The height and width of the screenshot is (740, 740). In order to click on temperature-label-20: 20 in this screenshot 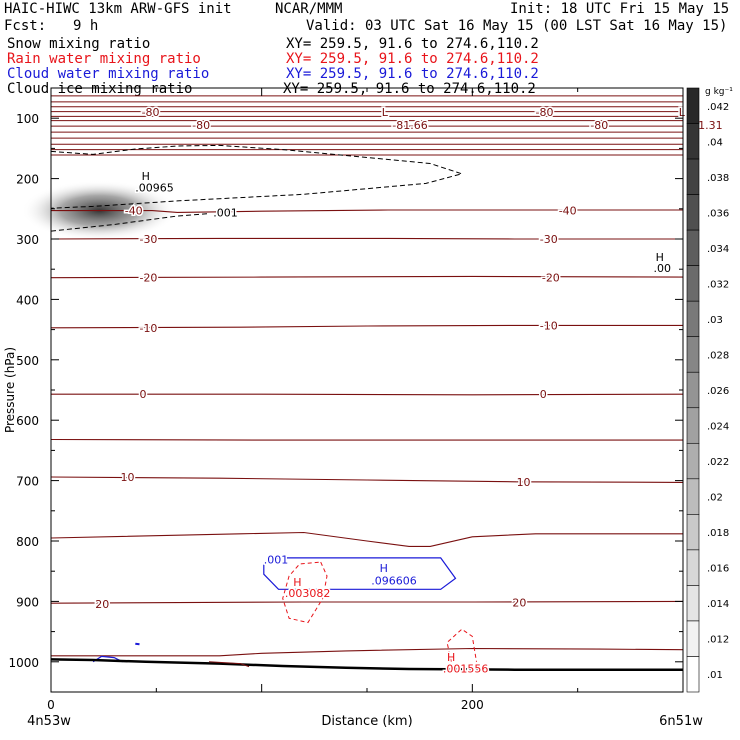, I will do `click(102, 604)`.